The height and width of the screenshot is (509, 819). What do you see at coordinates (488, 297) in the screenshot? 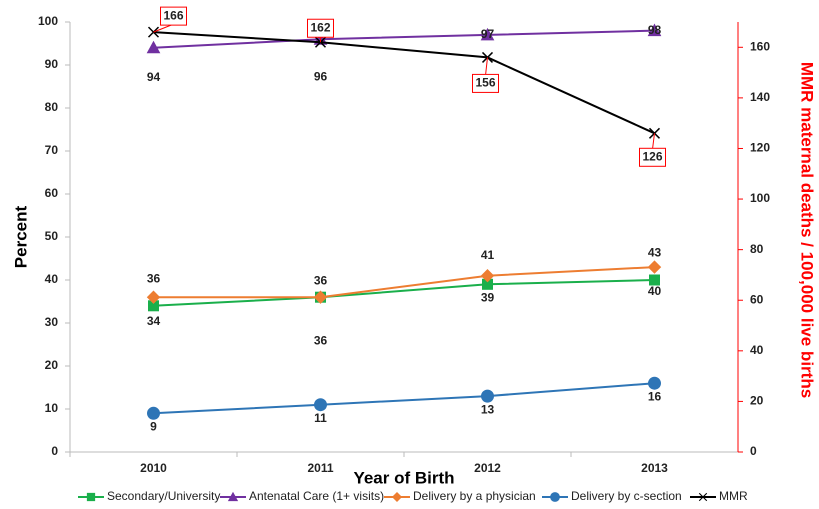
I see `data-label: 39` at bounding box center [488, 297].